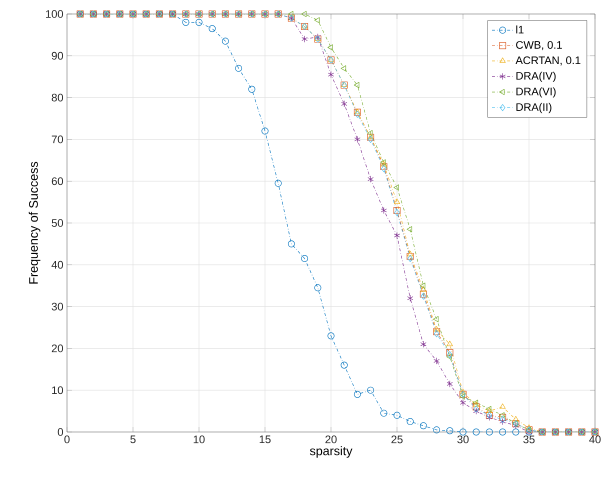 This screenshot has height=482, width=603. What do you see at coordinates (529, 440) in the screenshot?
I see `x-tick-label: 35` at bounding box center [529, 440].